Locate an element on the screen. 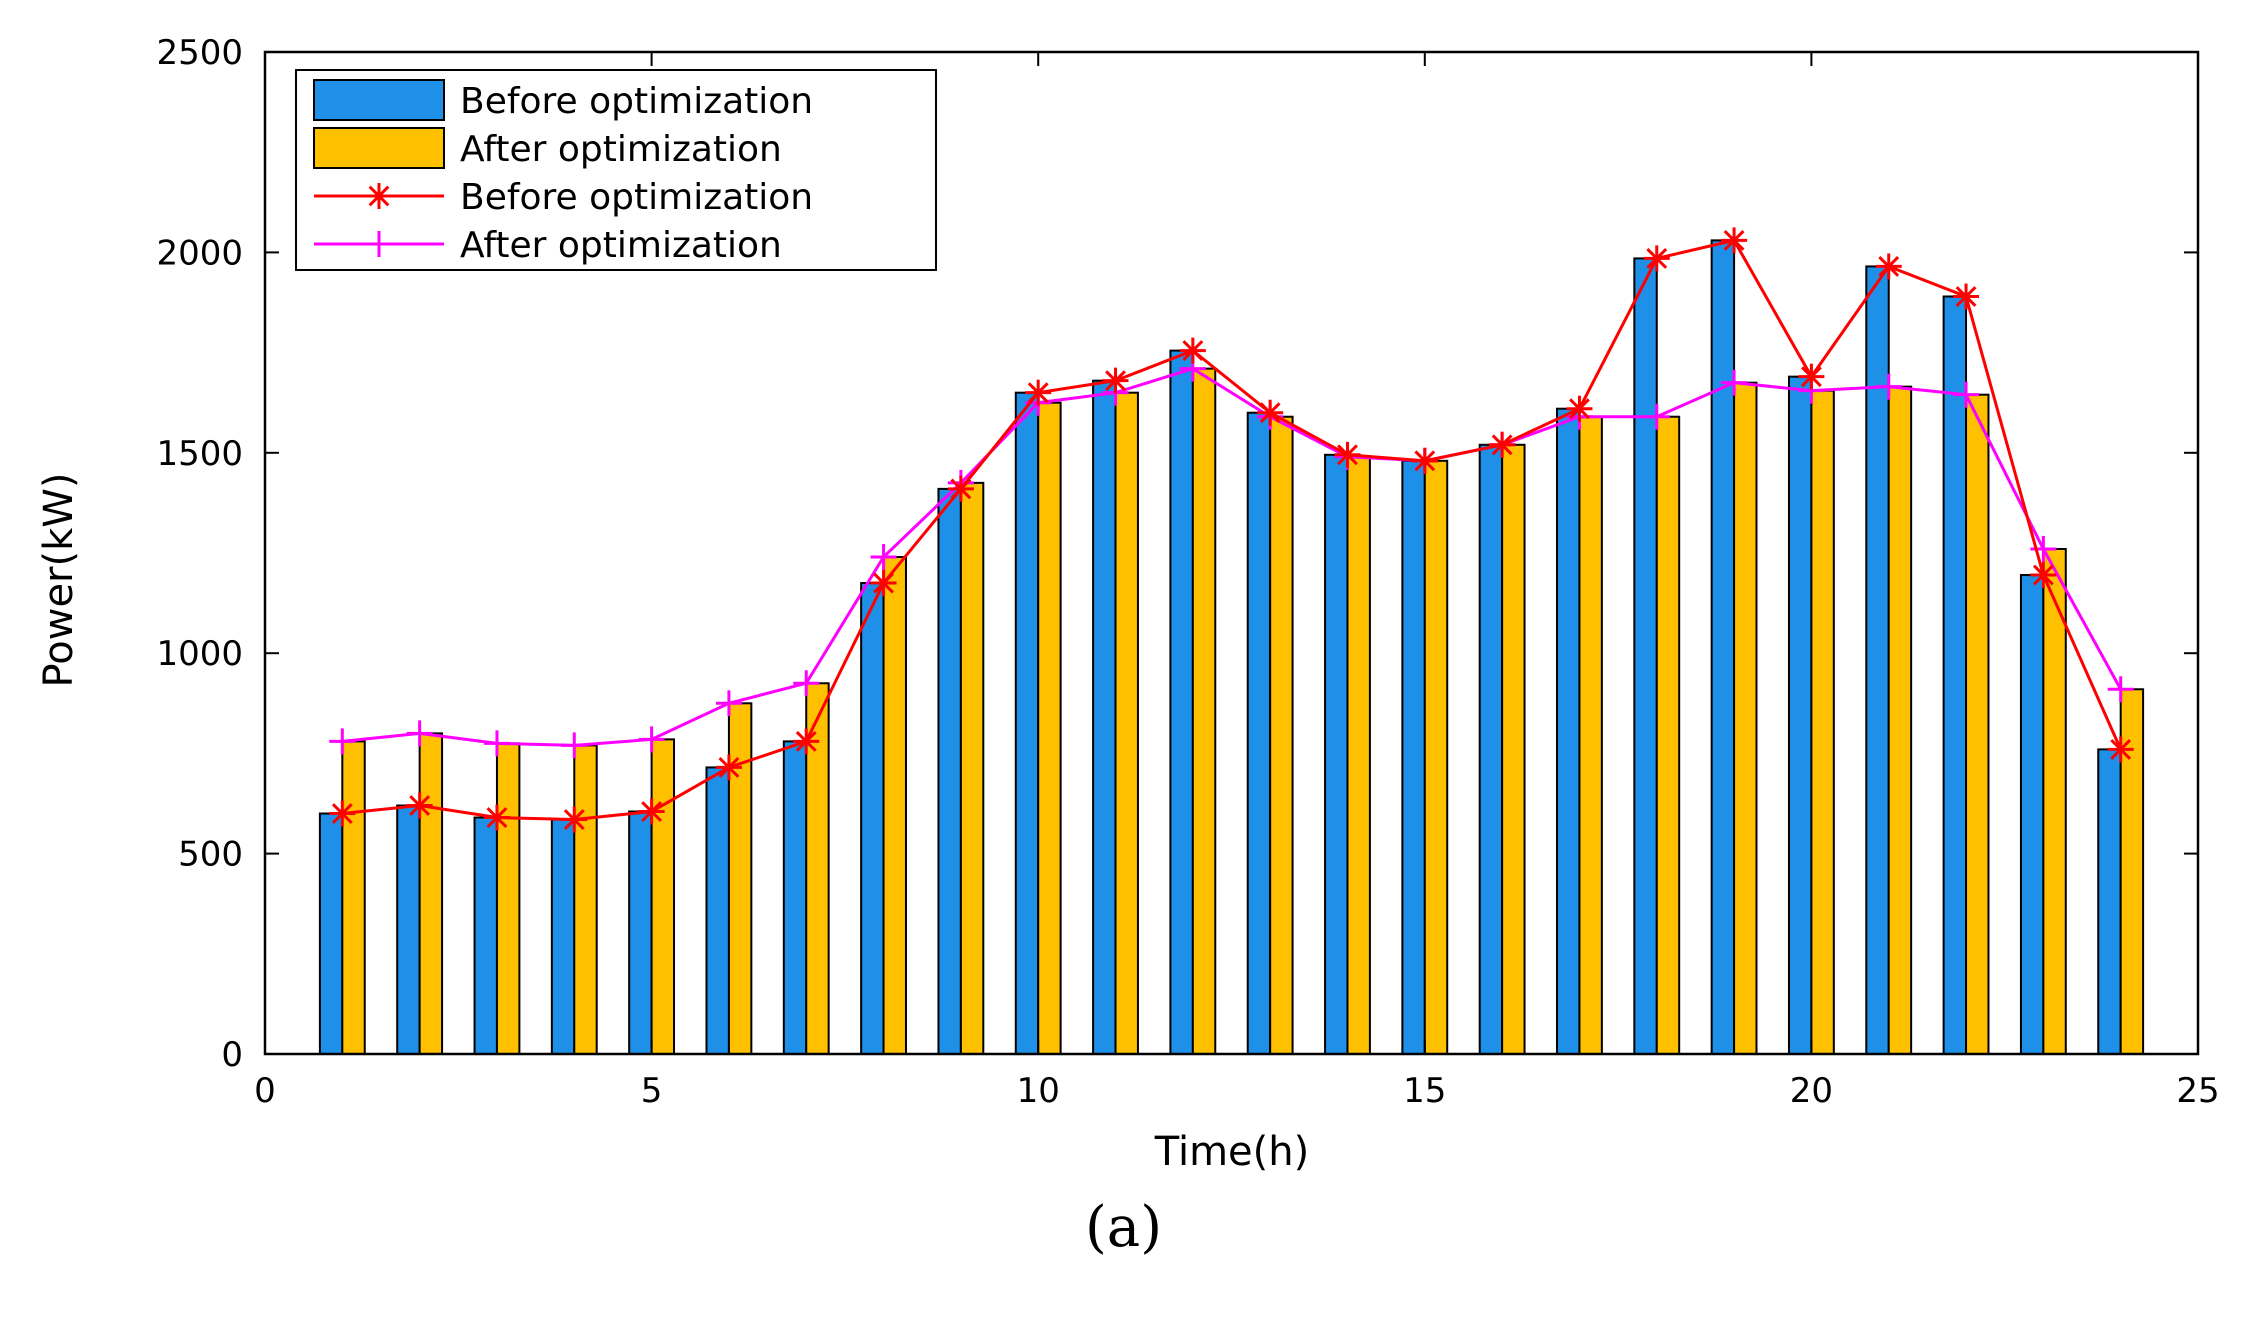 This screenshot has height=1337, width=2247. x-tick-label: 5 is located at coordinates (652, 1091).